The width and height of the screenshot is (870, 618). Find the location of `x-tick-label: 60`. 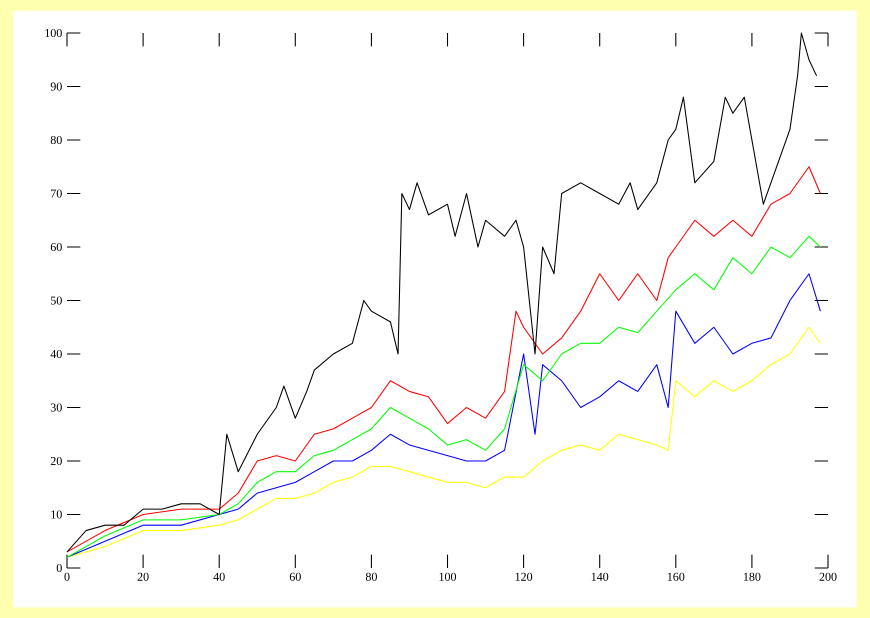

x-tick-label: 60 is located at coordinates (295, 576).